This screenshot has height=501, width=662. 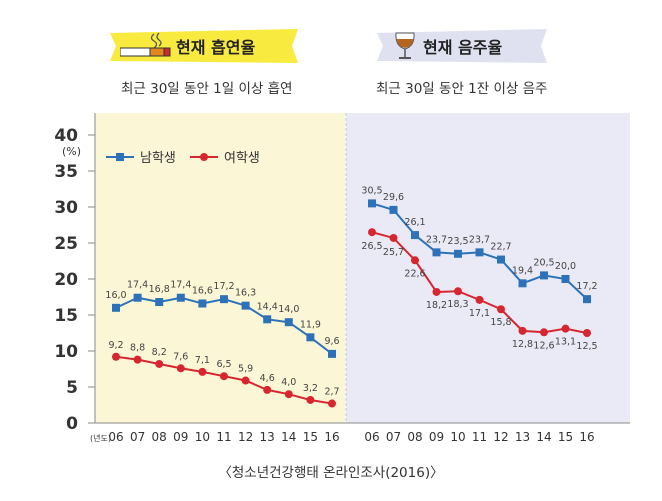 I want to click on data-label: 17,1, so click(x=479, y=313).